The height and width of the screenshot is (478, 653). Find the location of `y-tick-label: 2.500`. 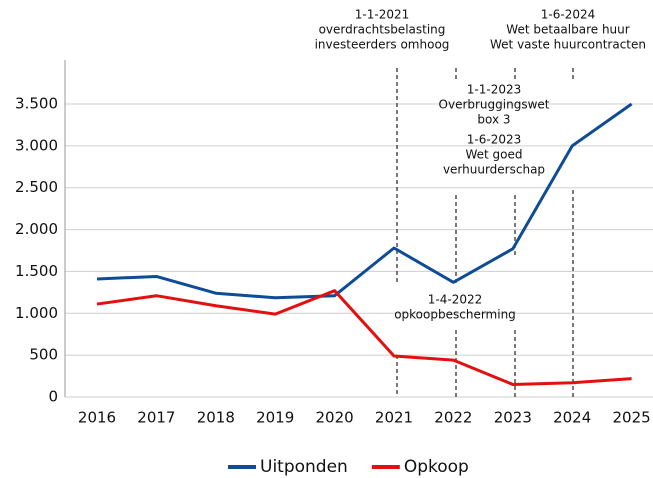

y-tick-label: 2.500 is located at coordinates (36, 187).